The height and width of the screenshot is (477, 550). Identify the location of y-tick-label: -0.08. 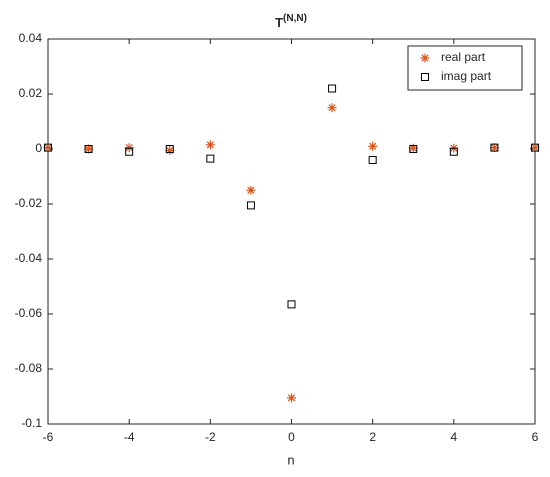
(29, 368).